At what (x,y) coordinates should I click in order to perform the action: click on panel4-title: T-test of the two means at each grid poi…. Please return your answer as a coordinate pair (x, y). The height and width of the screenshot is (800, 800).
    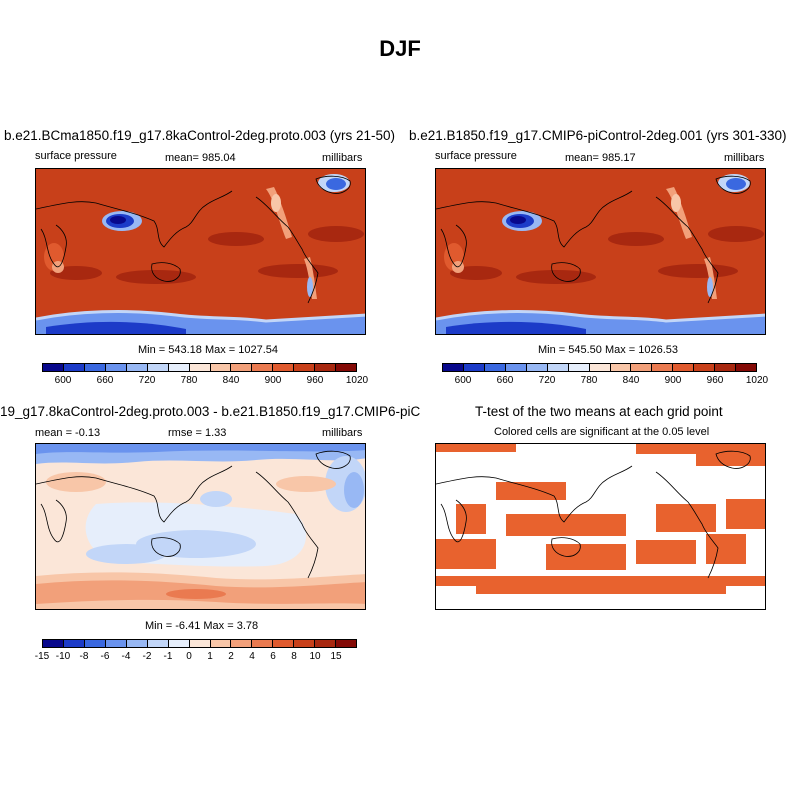
    Looking at the image, I should click on (599, 411).